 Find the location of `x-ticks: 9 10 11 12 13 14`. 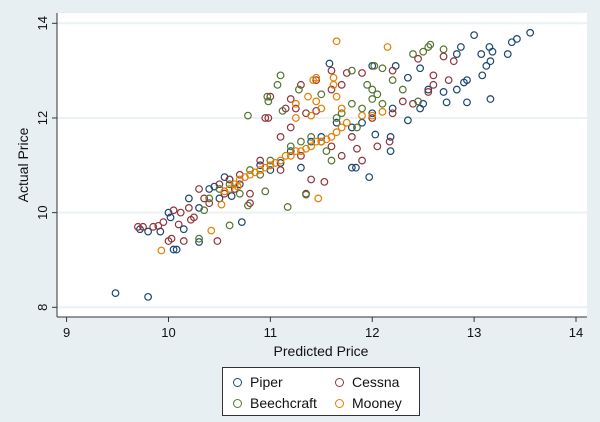

x-ticks: 9 10 11 12 13 14 is located at coordinates (323, 328).